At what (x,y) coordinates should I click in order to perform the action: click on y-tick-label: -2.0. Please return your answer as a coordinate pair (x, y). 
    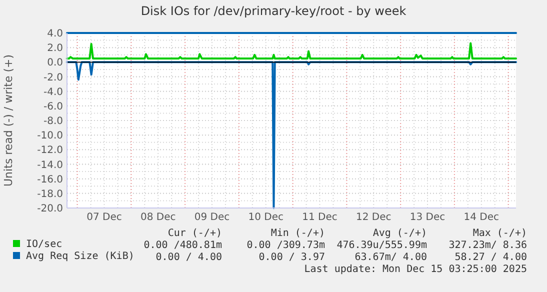
    Looking at the image, I should click on (53, 78).